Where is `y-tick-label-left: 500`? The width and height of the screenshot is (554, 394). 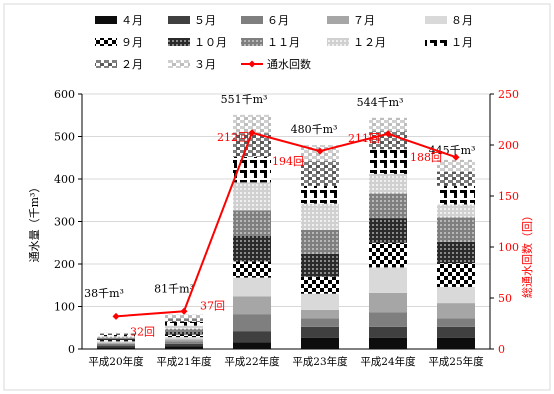
y-tick-label-left: 500 is located at coordinates (64, 137).